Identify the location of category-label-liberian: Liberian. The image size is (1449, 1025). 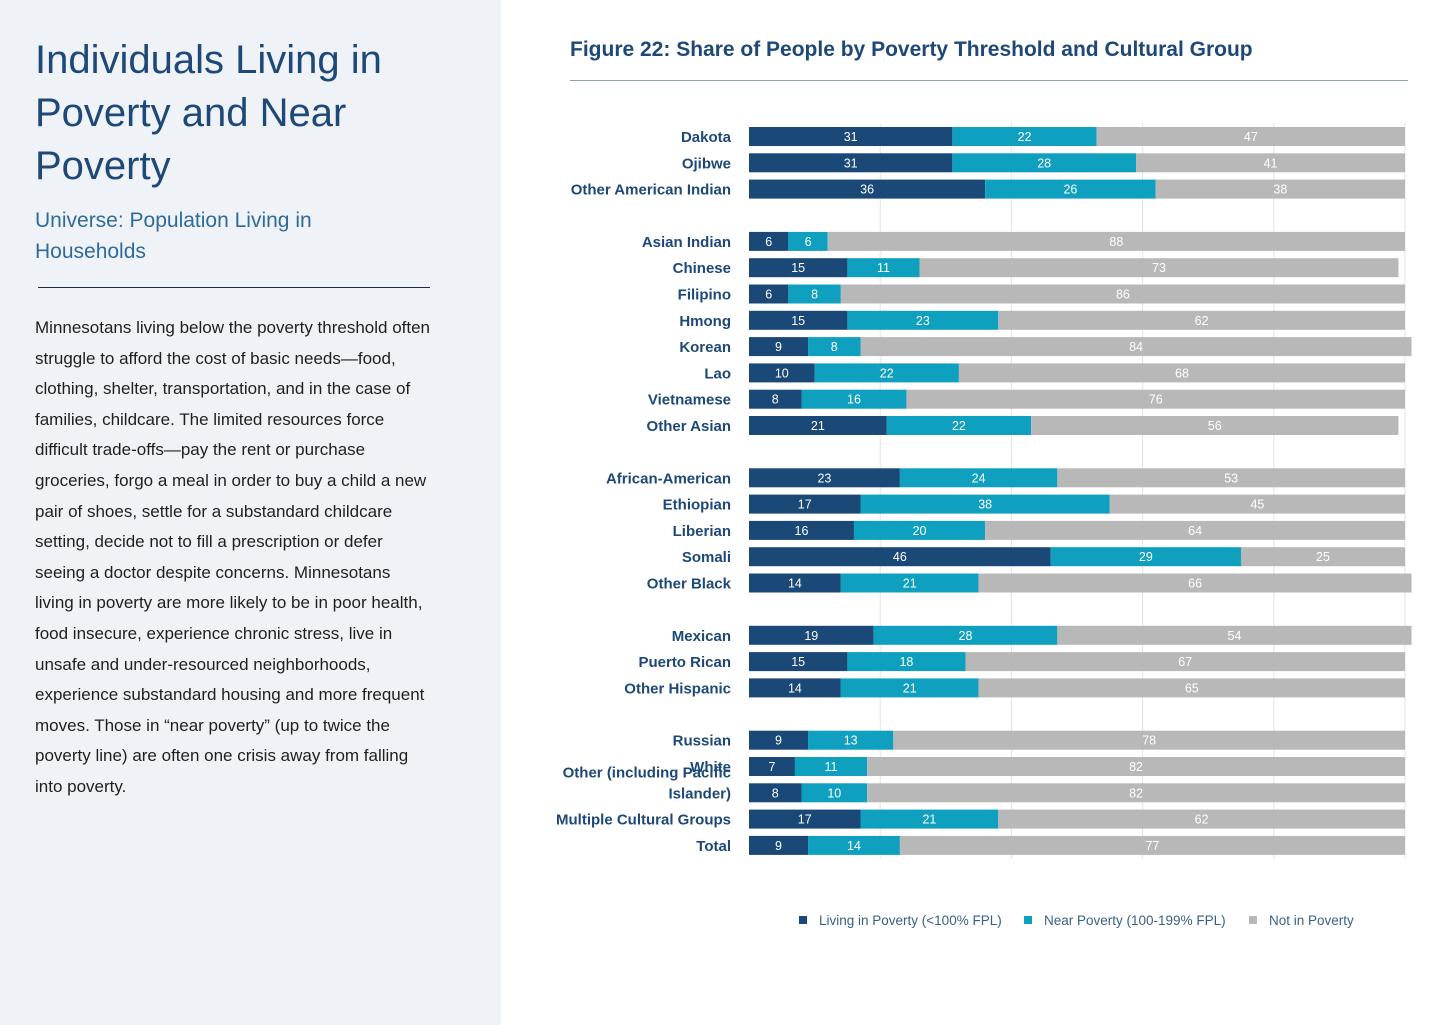
(702, 531).